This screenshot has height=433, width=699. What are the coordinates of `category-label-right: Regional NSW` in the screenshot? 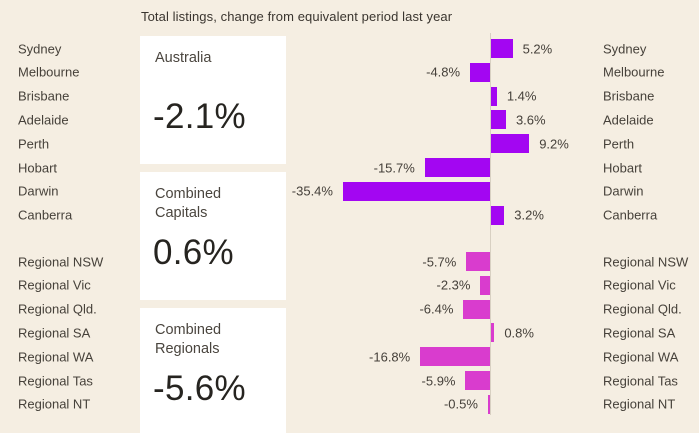 It's located at (646, 261).